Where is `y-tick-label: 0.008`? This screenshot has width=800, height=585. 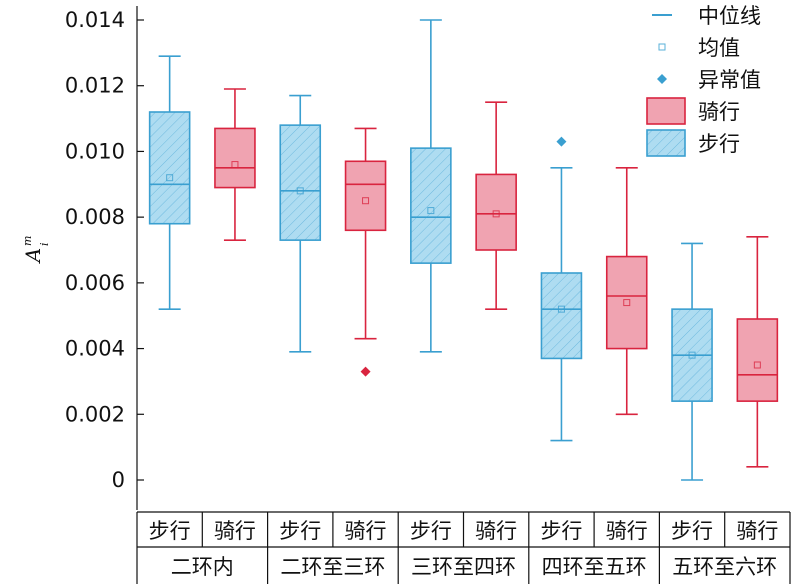
y-tick-label: 0.008 is located at coordinates (95, 217).